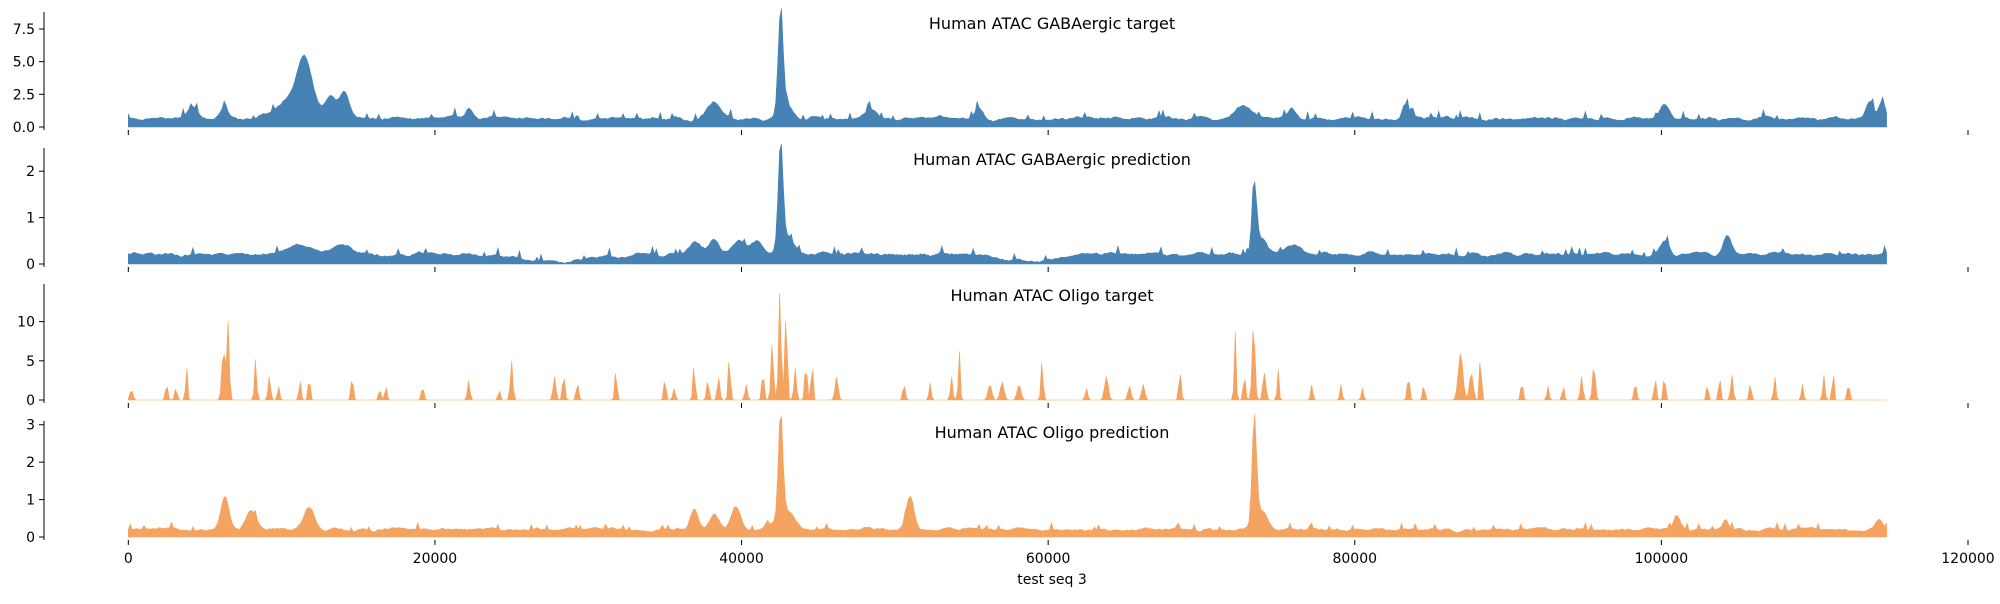 This screenshot has width=2000, height=604. I want to click on x-tick-label: 60000, so click(1048, 559).